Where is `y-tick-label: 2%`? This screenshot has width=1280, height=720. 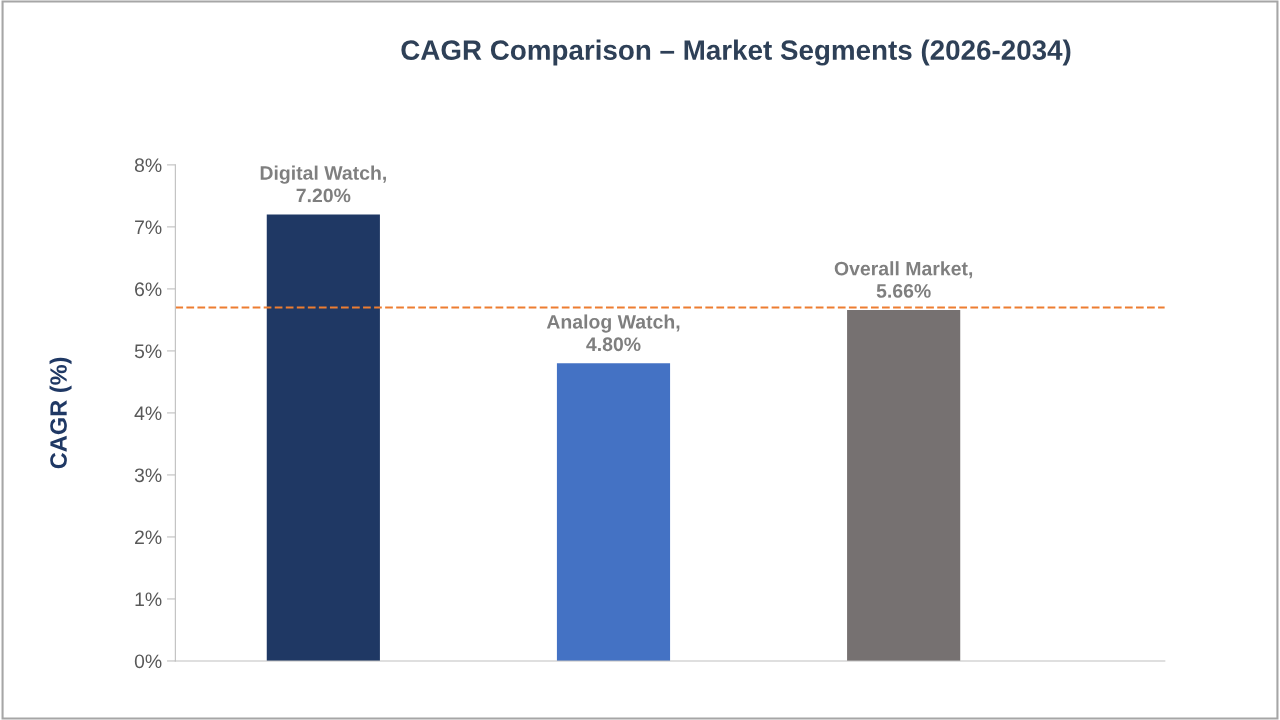 y-tick-label: 2% is located at coordinates (148, 537).